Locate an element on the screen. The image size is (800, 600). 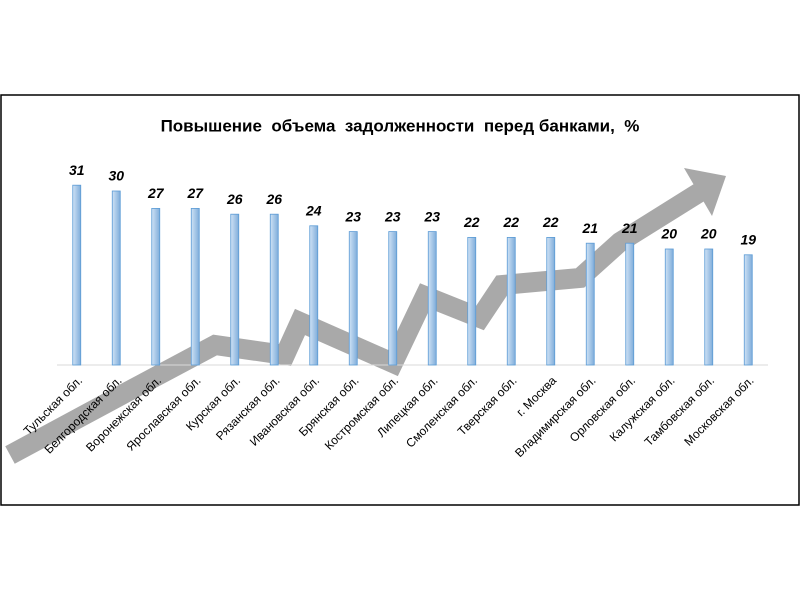
value-label: 24 is located at coordinates (313, 211).